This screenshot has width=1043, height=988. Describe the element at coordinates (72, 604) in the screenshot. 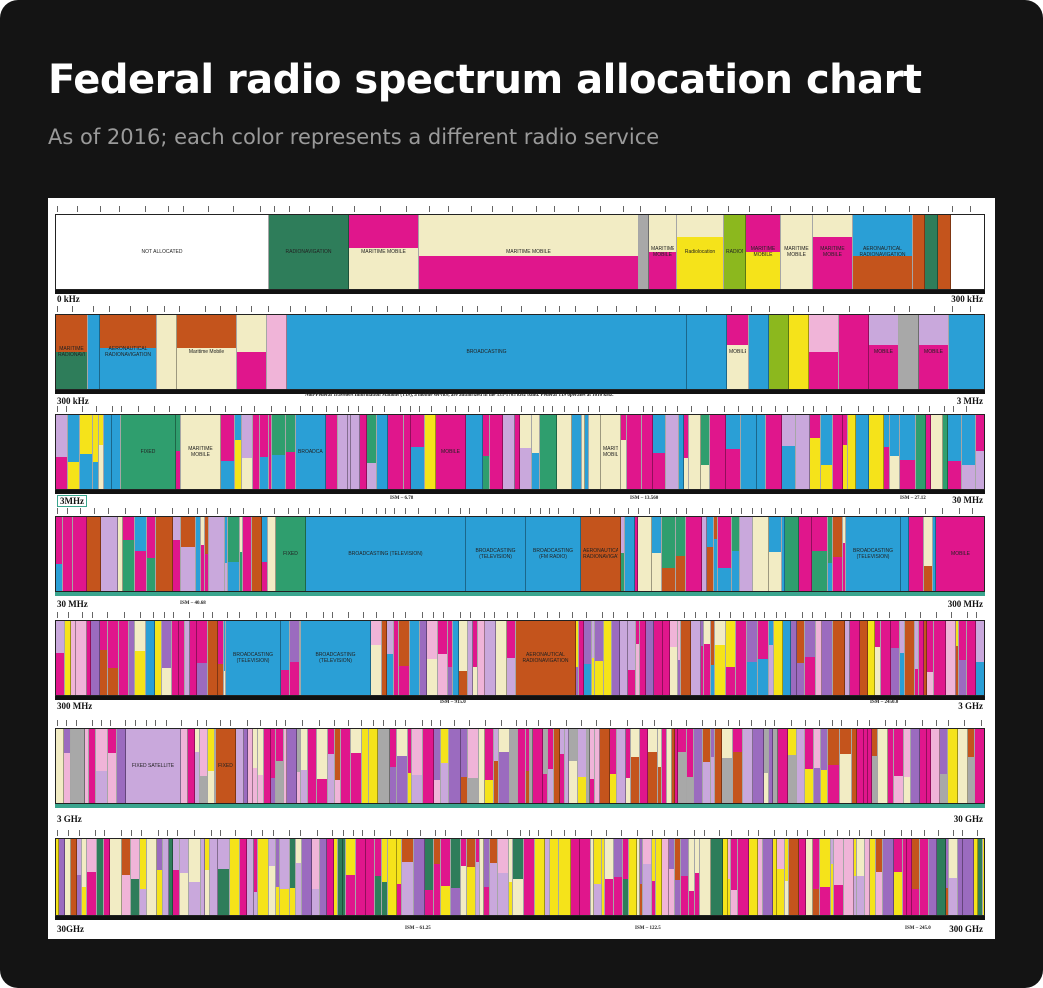

I see `band-start-label: 30 MHz` at that location.